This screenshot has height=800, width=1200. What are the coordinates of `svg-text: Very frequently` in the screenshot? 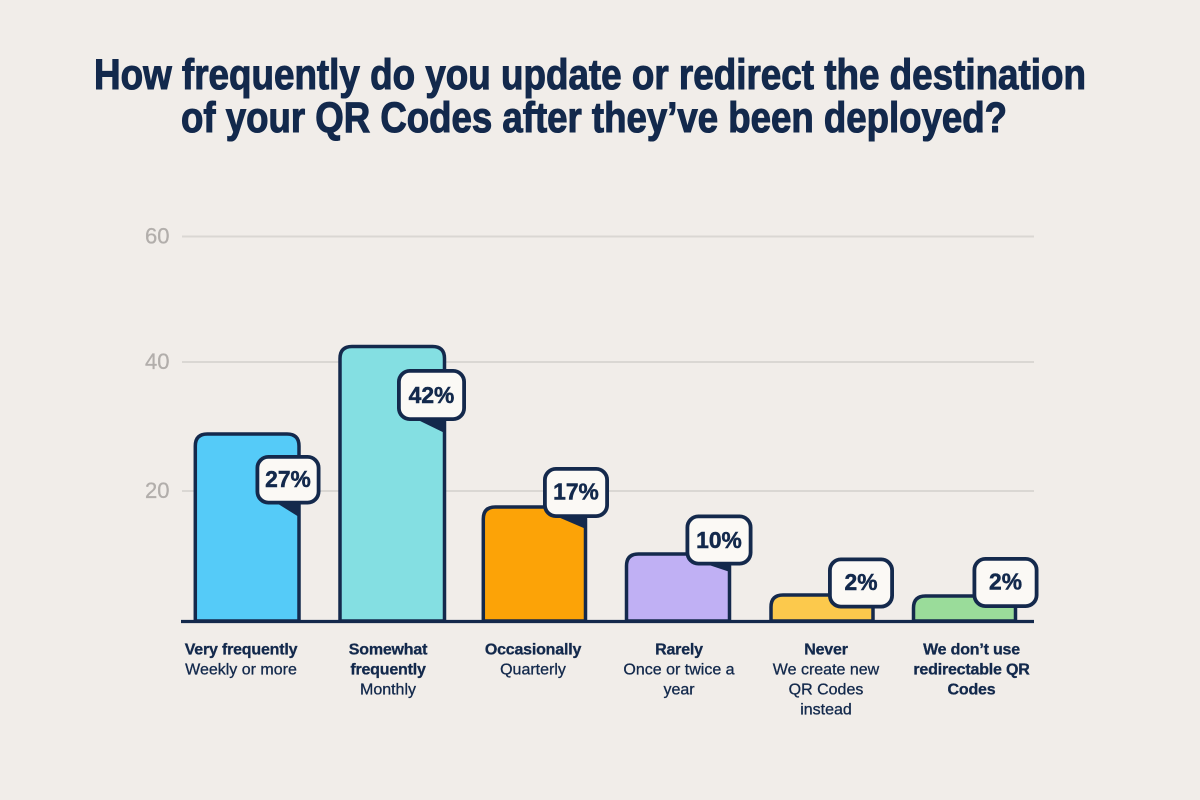 It's located at (241, 650).